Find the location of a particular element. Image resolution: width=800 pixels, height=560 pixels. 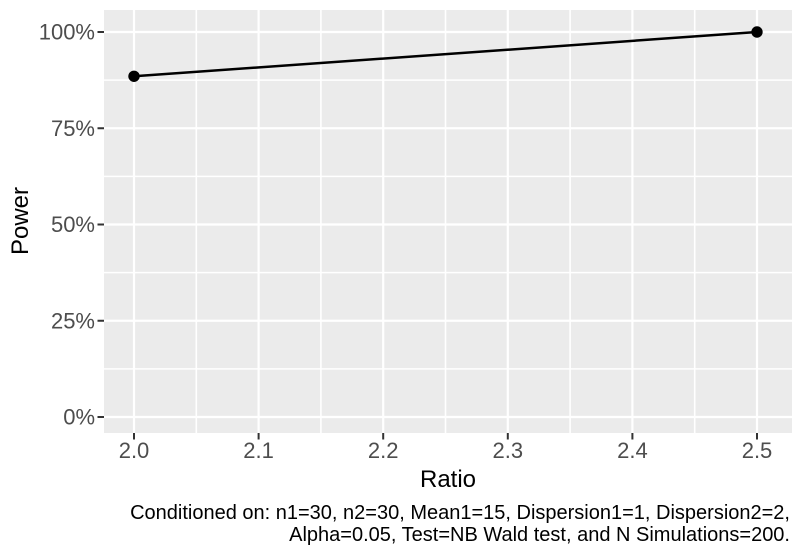

x-tick-label: 2.3 is located at coordinates (508, 450).